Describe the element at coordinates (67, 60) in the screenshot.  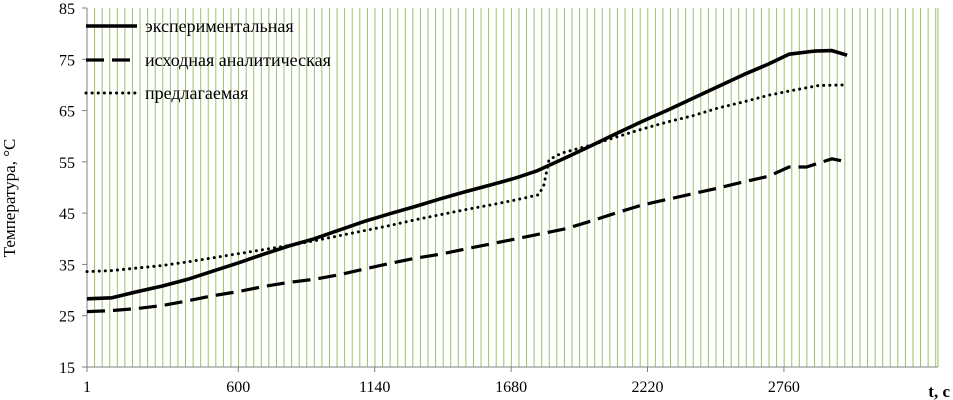
I see `y-tick-label: 75` at that location.